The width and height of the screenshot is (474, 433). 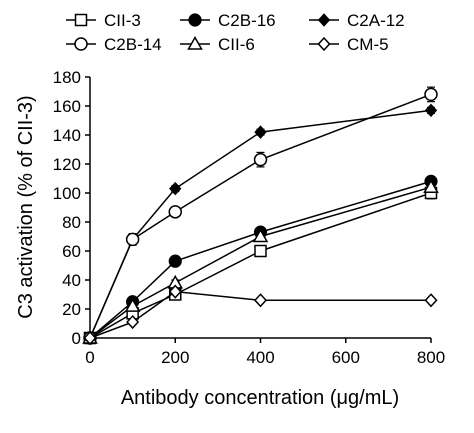 What do you see at coordinates (26, 206) in the screenshot?
I see `y-axis-label: C3 activation (% of CII-3)` at bounding box center [26, 206].